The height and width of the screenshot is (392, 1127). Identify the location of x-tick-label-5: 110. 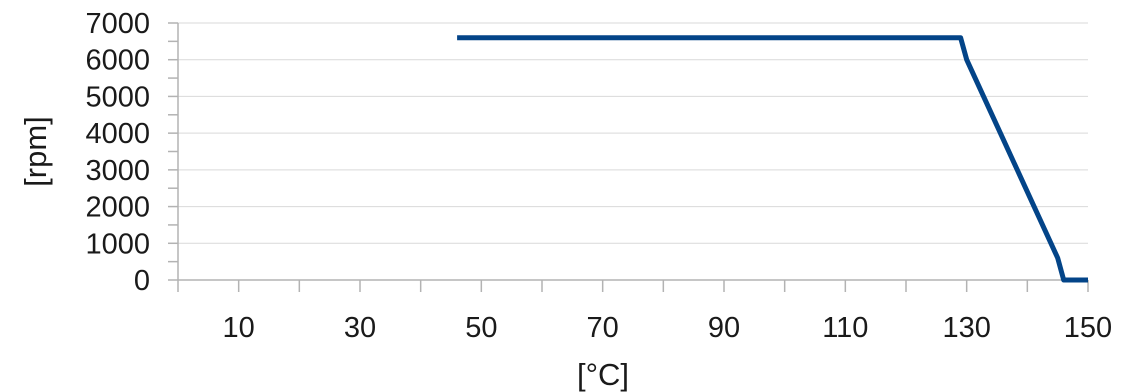
(845, 328).